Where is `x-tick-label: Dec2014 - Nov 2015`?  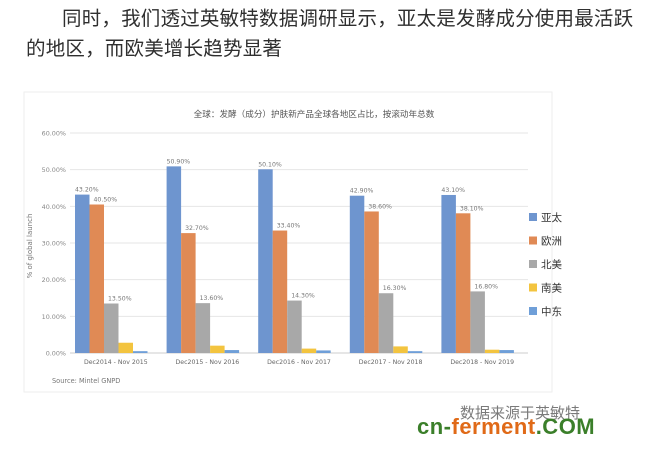 x-tick-label: Dec2014 - Nov 2015 is located at coordinates (116, 362).